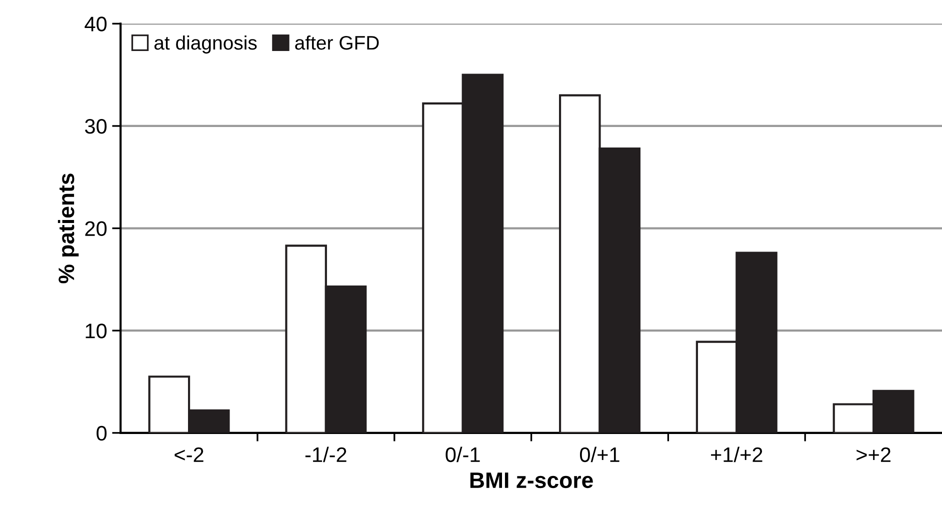 The width and height of the screenshot is (942, 526). I want to click on x-tick-label: >+2, so click(873, 454).